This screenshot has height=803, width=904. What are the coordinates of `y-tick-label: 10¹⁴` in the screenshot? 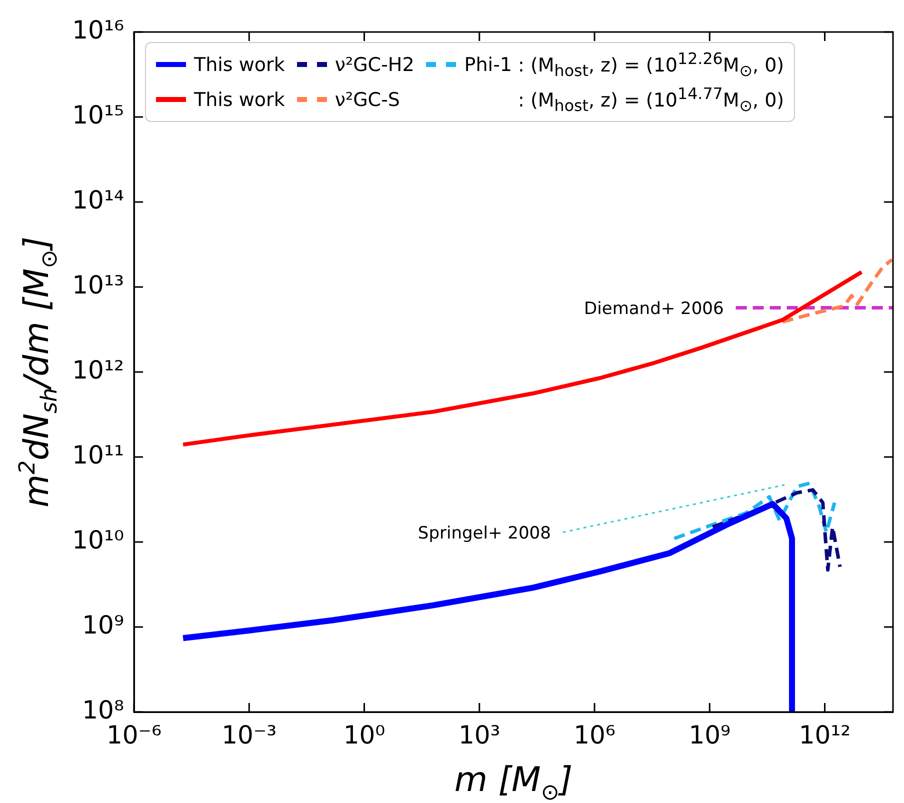 It's located at (98, 200).